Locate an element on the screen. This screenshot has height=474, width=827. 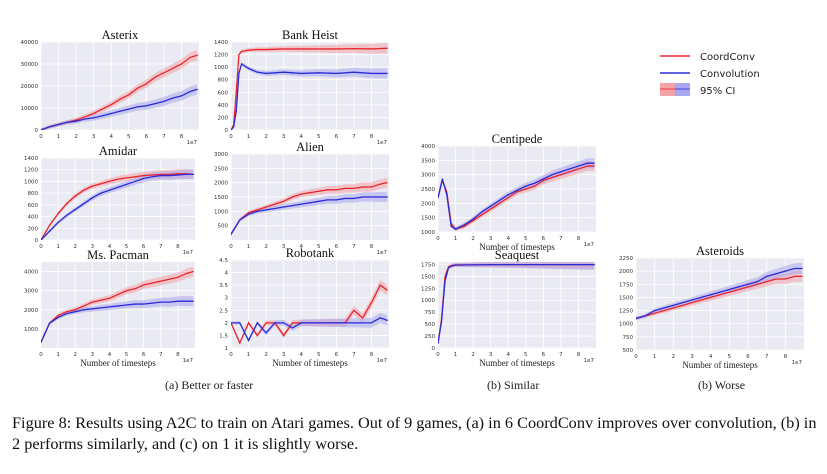
y-tick-label: 2000 is located at coordinates (626, 272).